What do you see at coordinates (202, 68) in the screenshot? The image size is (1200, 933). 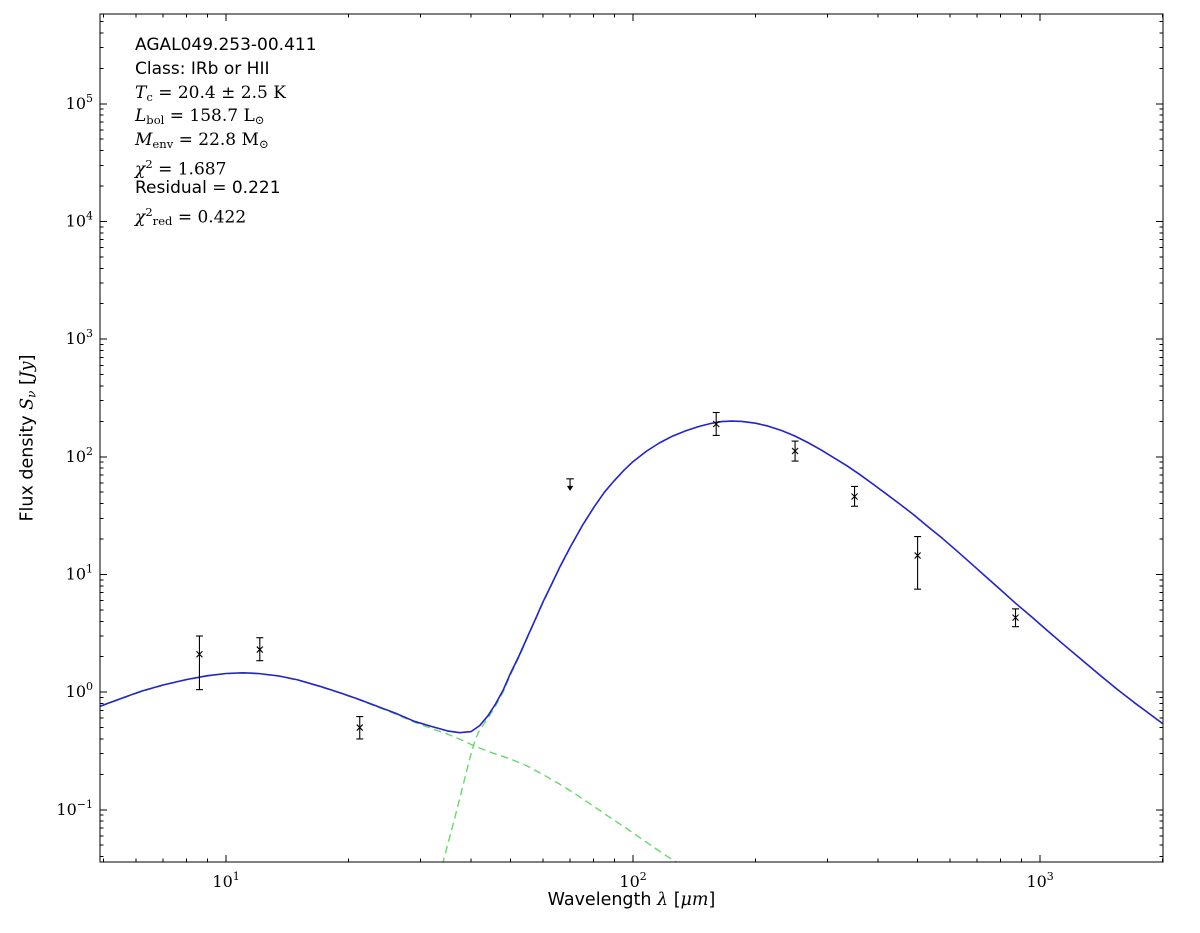 I see `text-segment: Class: IRb or HII` at bounding box center [202, 68].